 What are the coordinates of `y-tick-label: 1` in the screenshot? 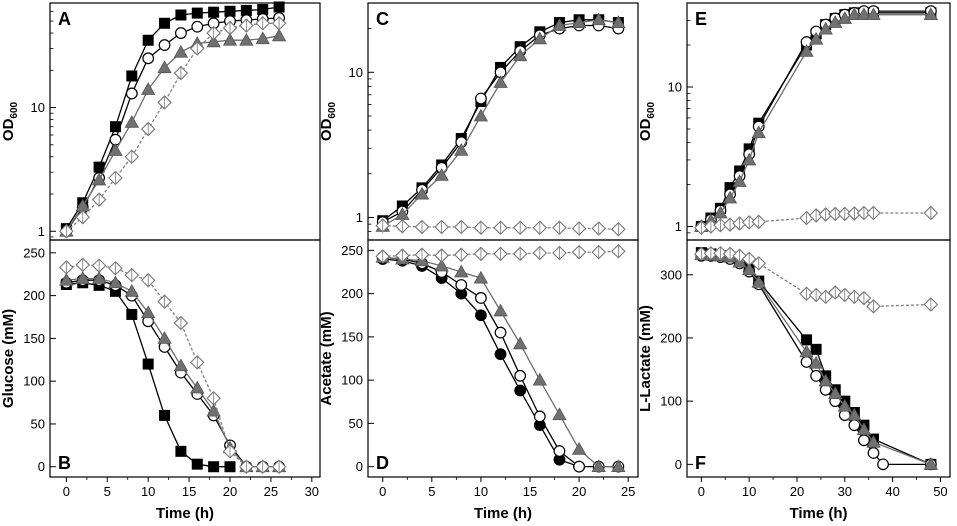 It's located at (41, 231).